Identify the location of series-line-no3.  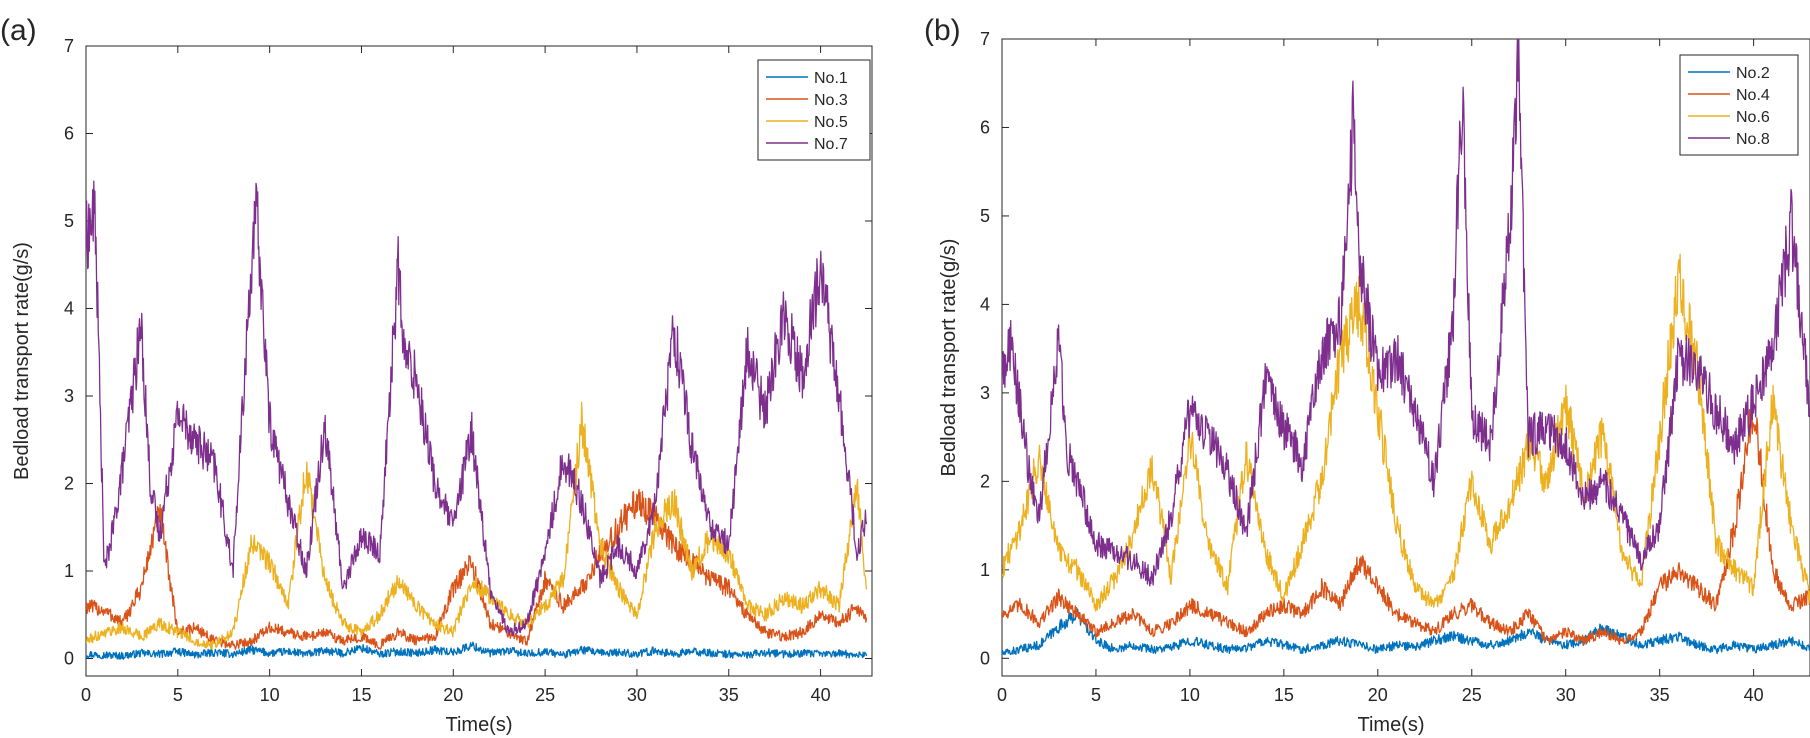
(477, 569).